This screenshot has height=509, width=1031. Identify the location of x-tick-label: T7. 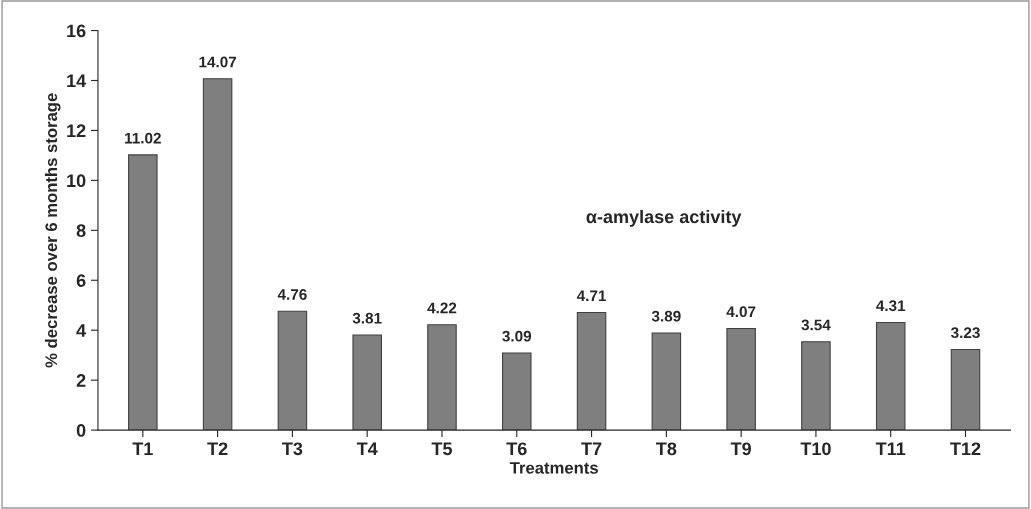
(591, 448).